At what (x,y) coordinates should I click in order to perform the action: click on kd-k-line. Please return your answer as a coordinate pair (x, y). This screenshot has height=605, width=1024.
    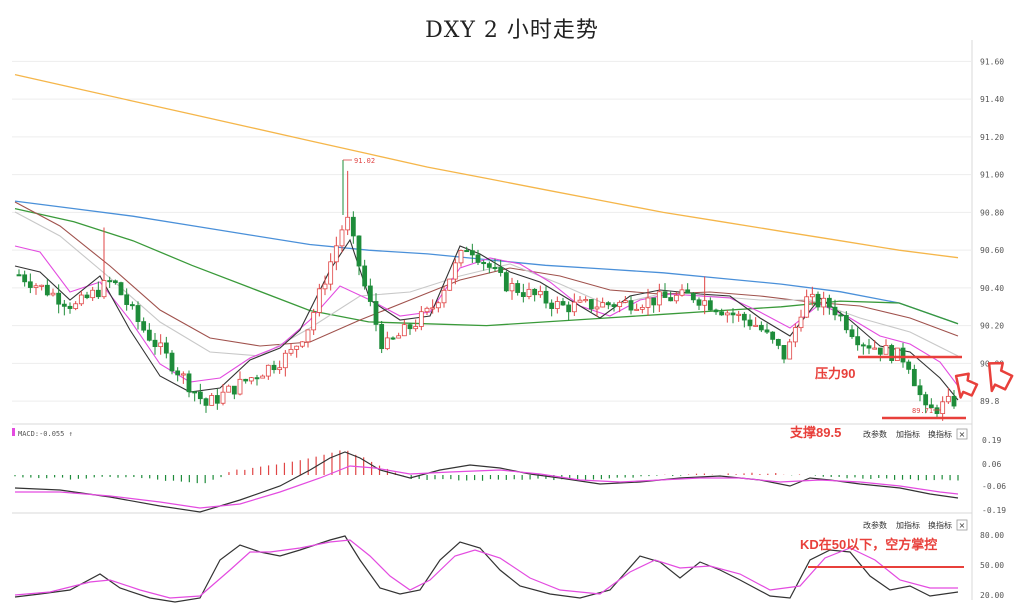
    Looking at the image, I should click on (486, 569).